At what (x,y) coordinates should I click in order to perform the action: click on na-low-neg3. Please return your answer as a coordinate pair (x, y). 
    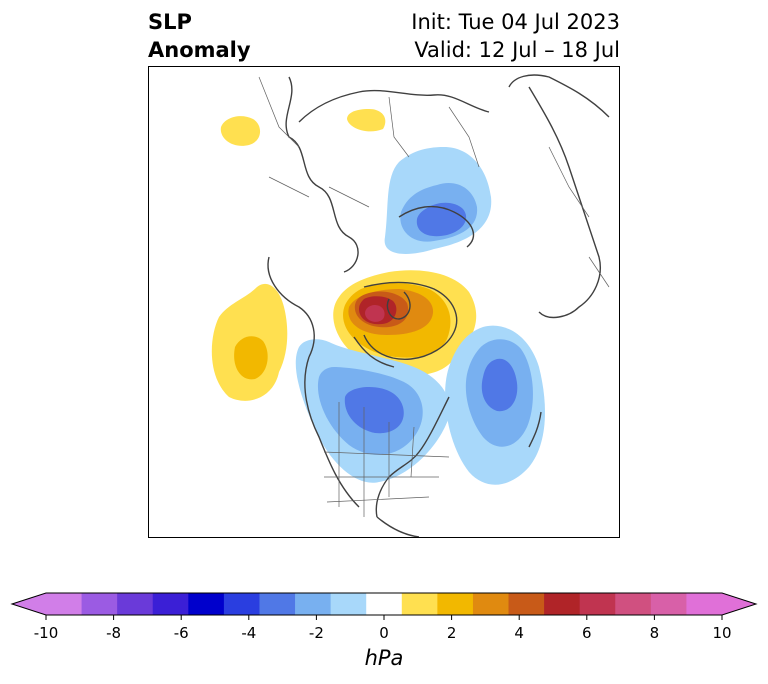
    Looking at the image, I should click on (374, 410).